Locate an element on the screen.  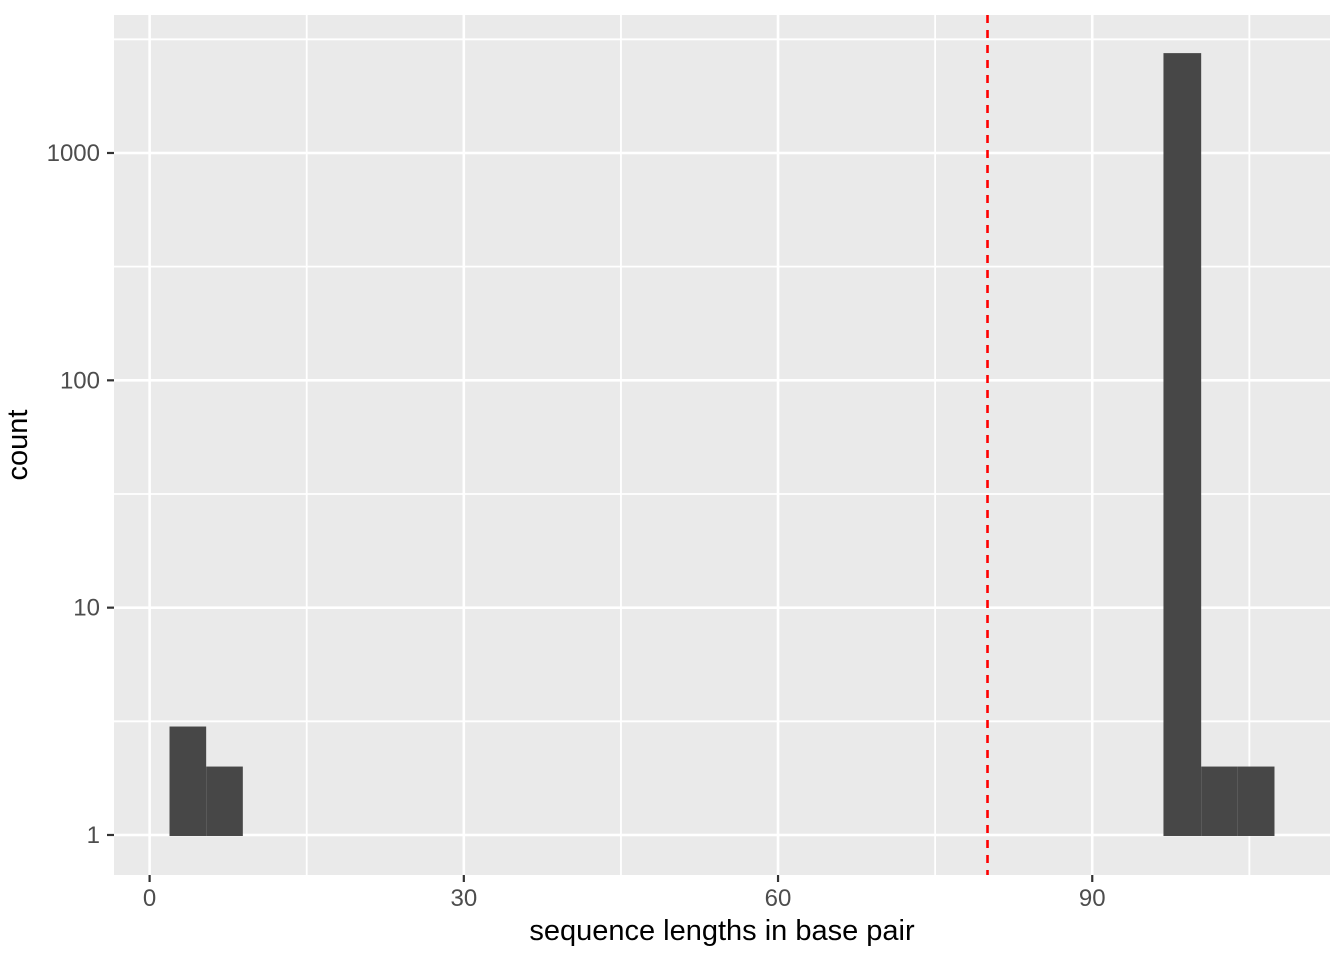
x-tick-label: 90 is located at coordinates (1092, 898).